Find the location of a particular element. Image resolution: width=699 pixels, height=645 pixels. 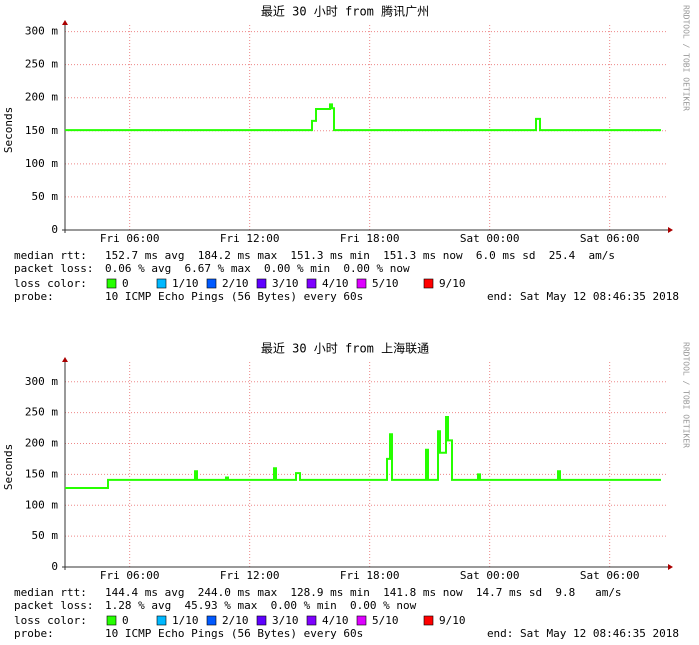

chart-title: 最近 30 小时 from 上海联通 is located at coordinates (345, 348).